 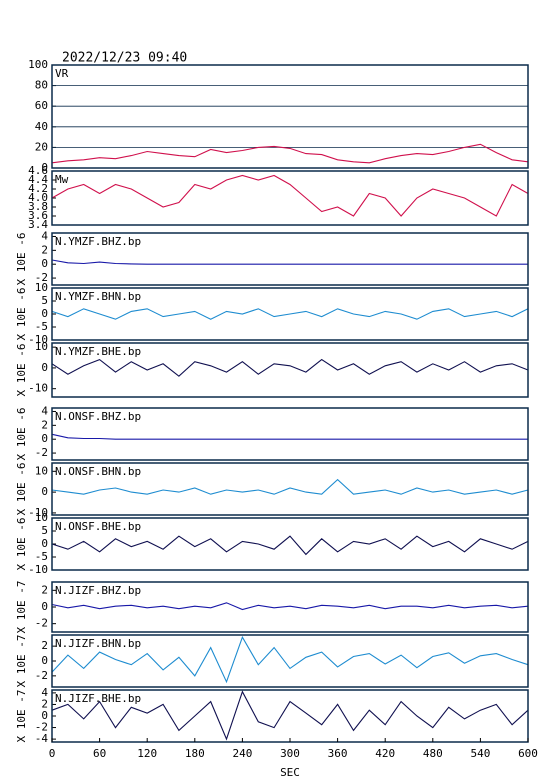 What do you see at coordinates (290, 772) in the screenshot?
I see `x-axis-label: SEC` at bounding box center [290, 772].